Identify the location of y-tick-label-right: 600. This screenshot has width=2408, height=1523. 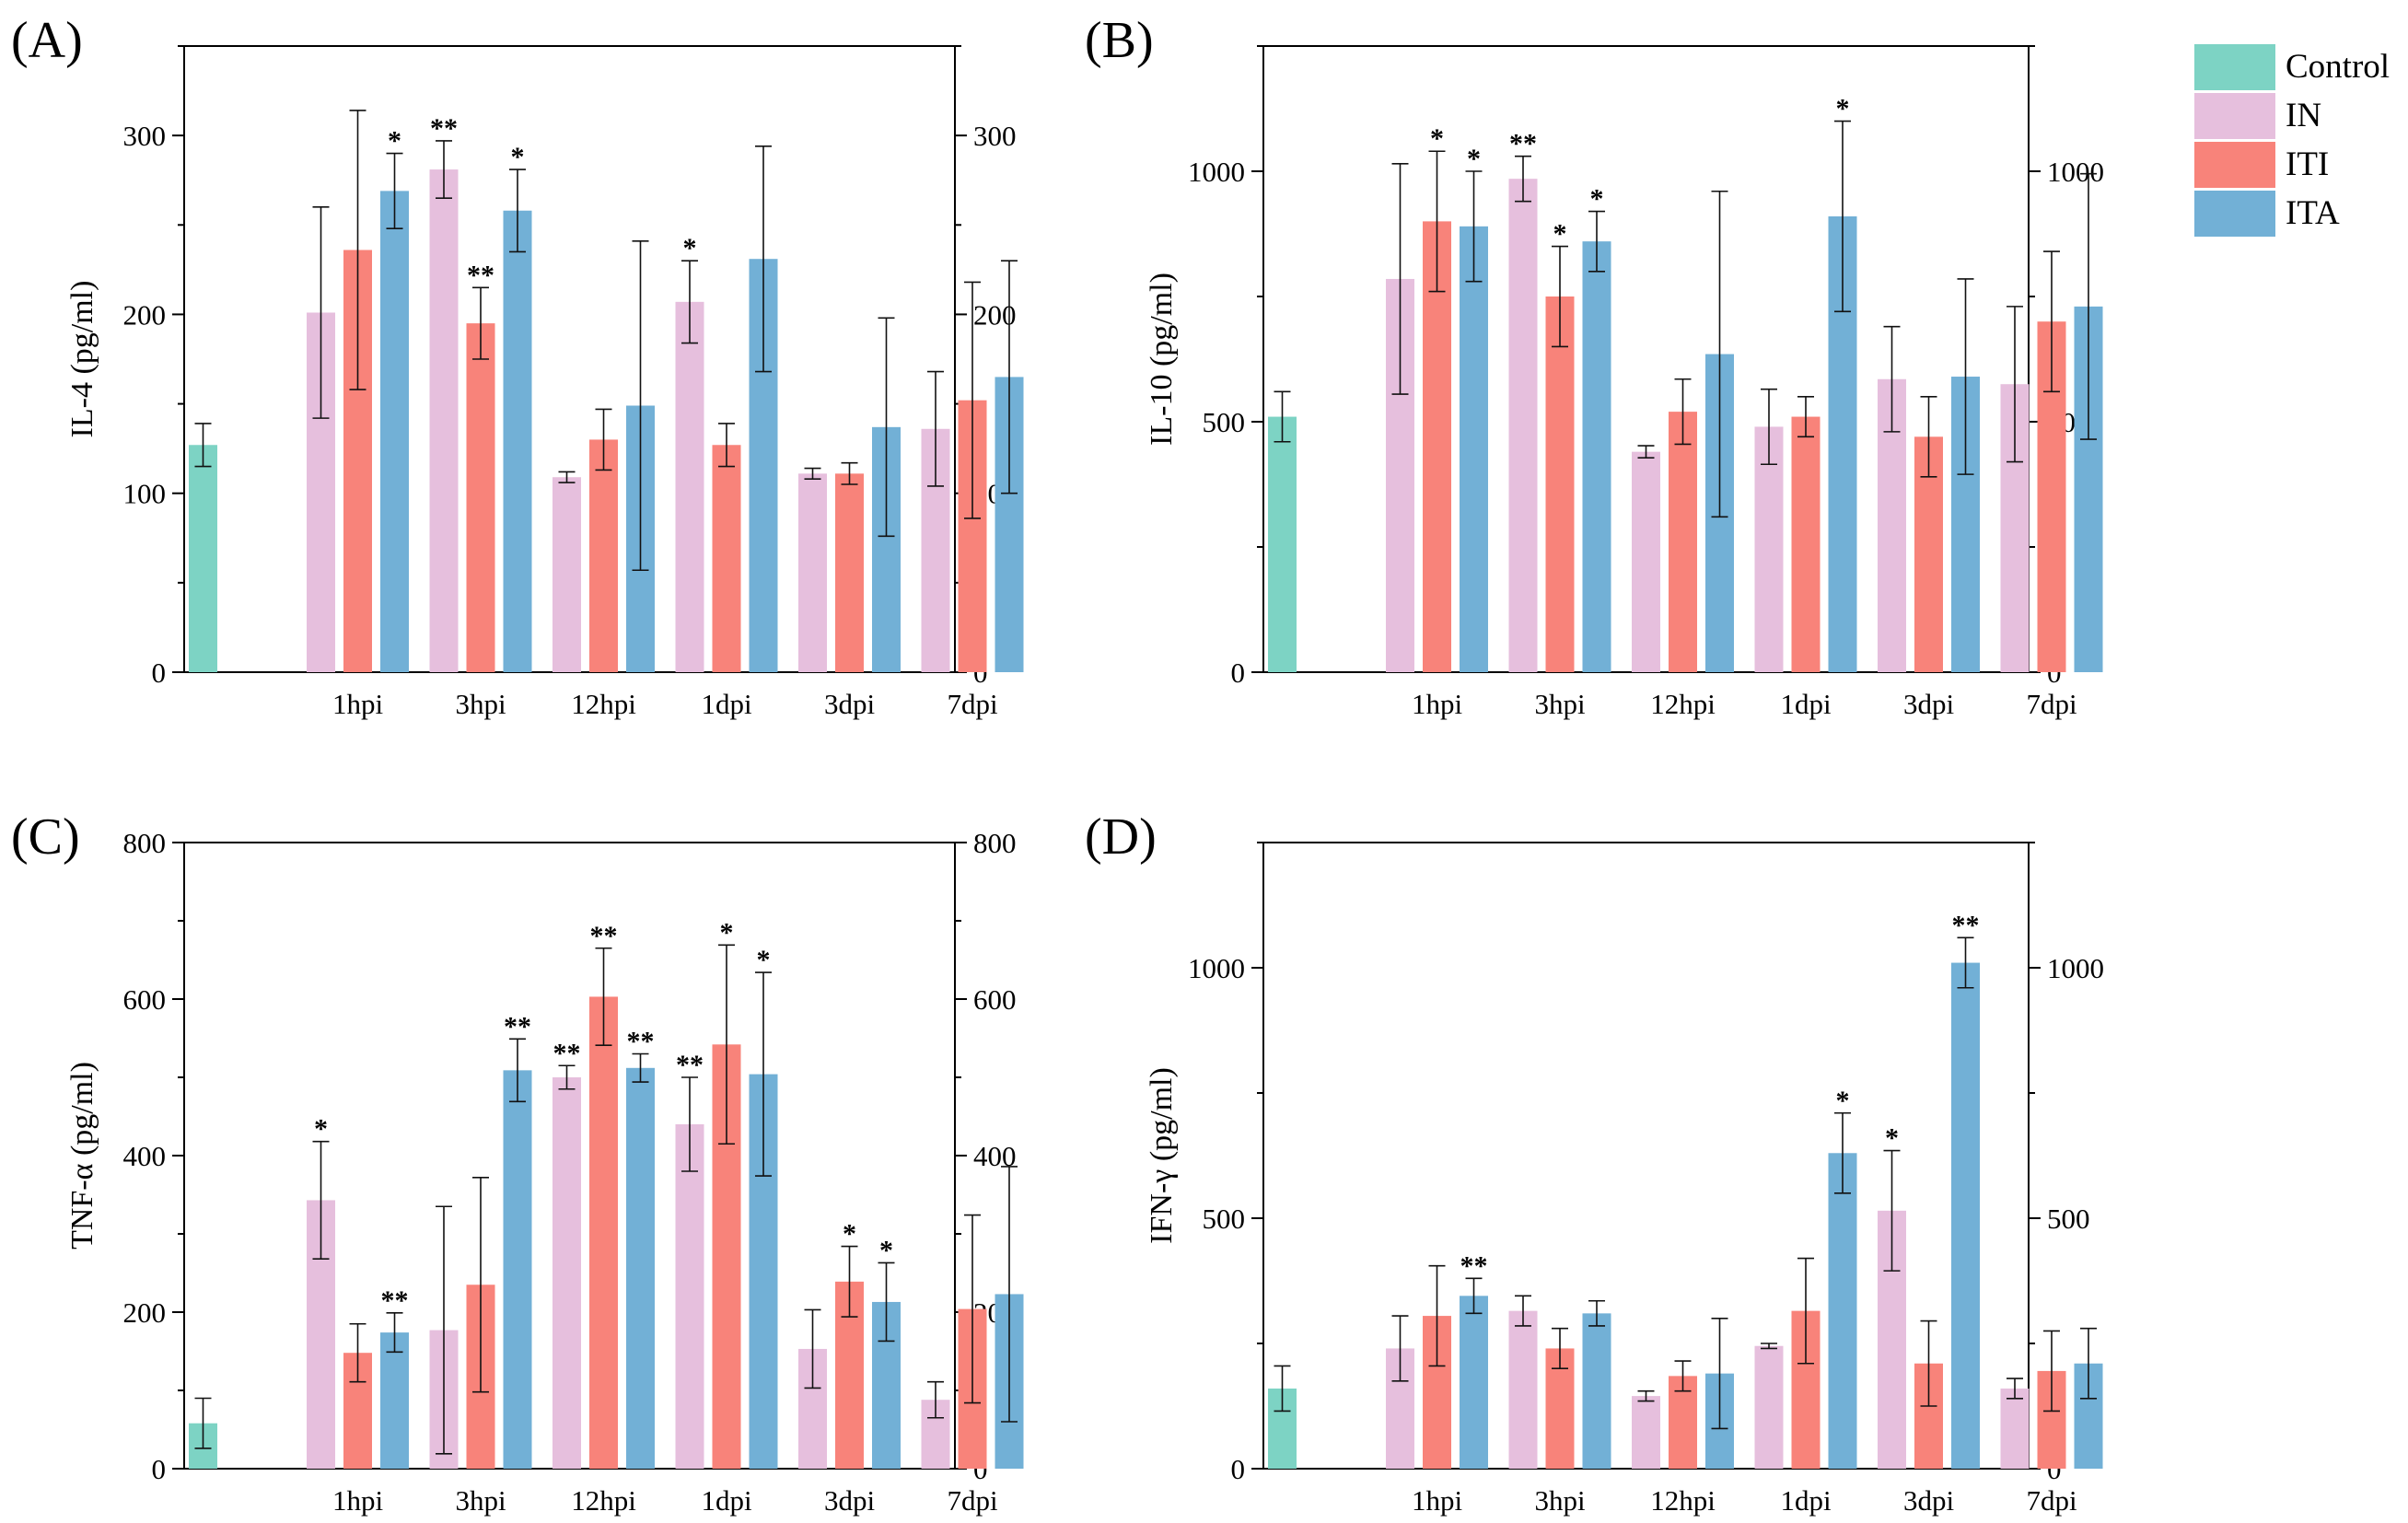
(995, 999).